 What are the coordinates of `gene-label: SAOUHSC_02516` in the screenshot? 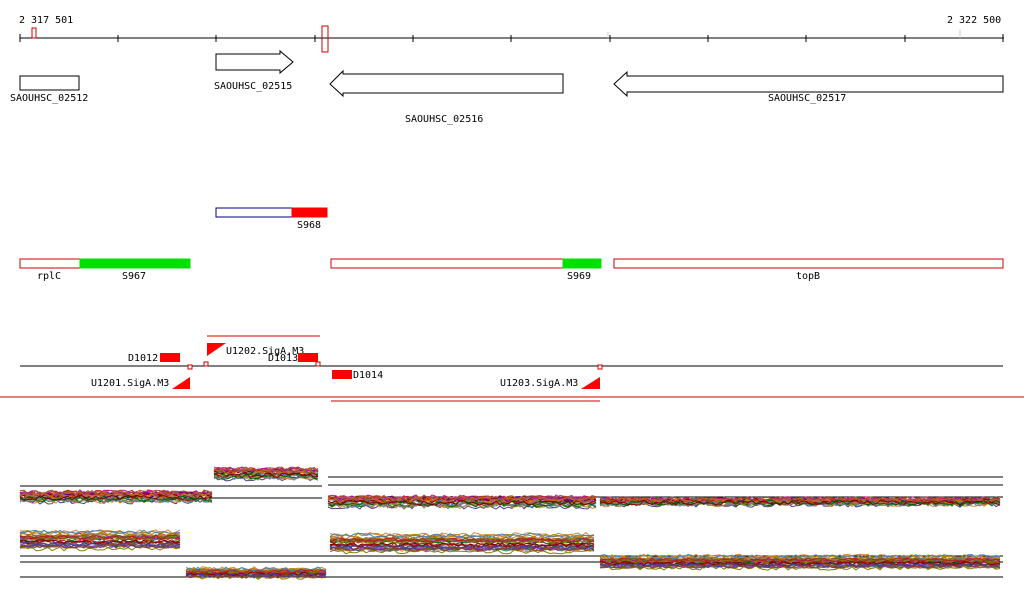 It's located at (444, 119).